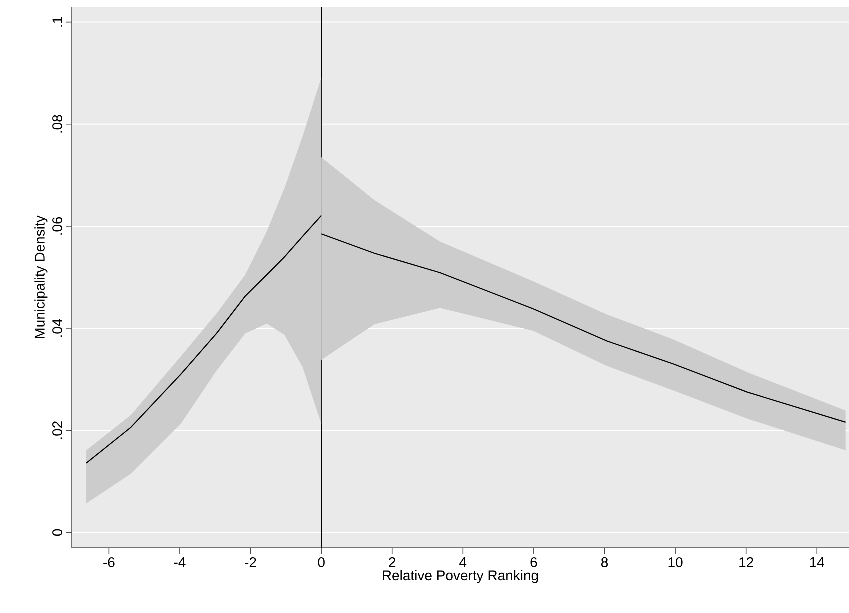 This screenshot has height=613, width=849. I want to click on x-tick-label: 6, so click(534, 563).